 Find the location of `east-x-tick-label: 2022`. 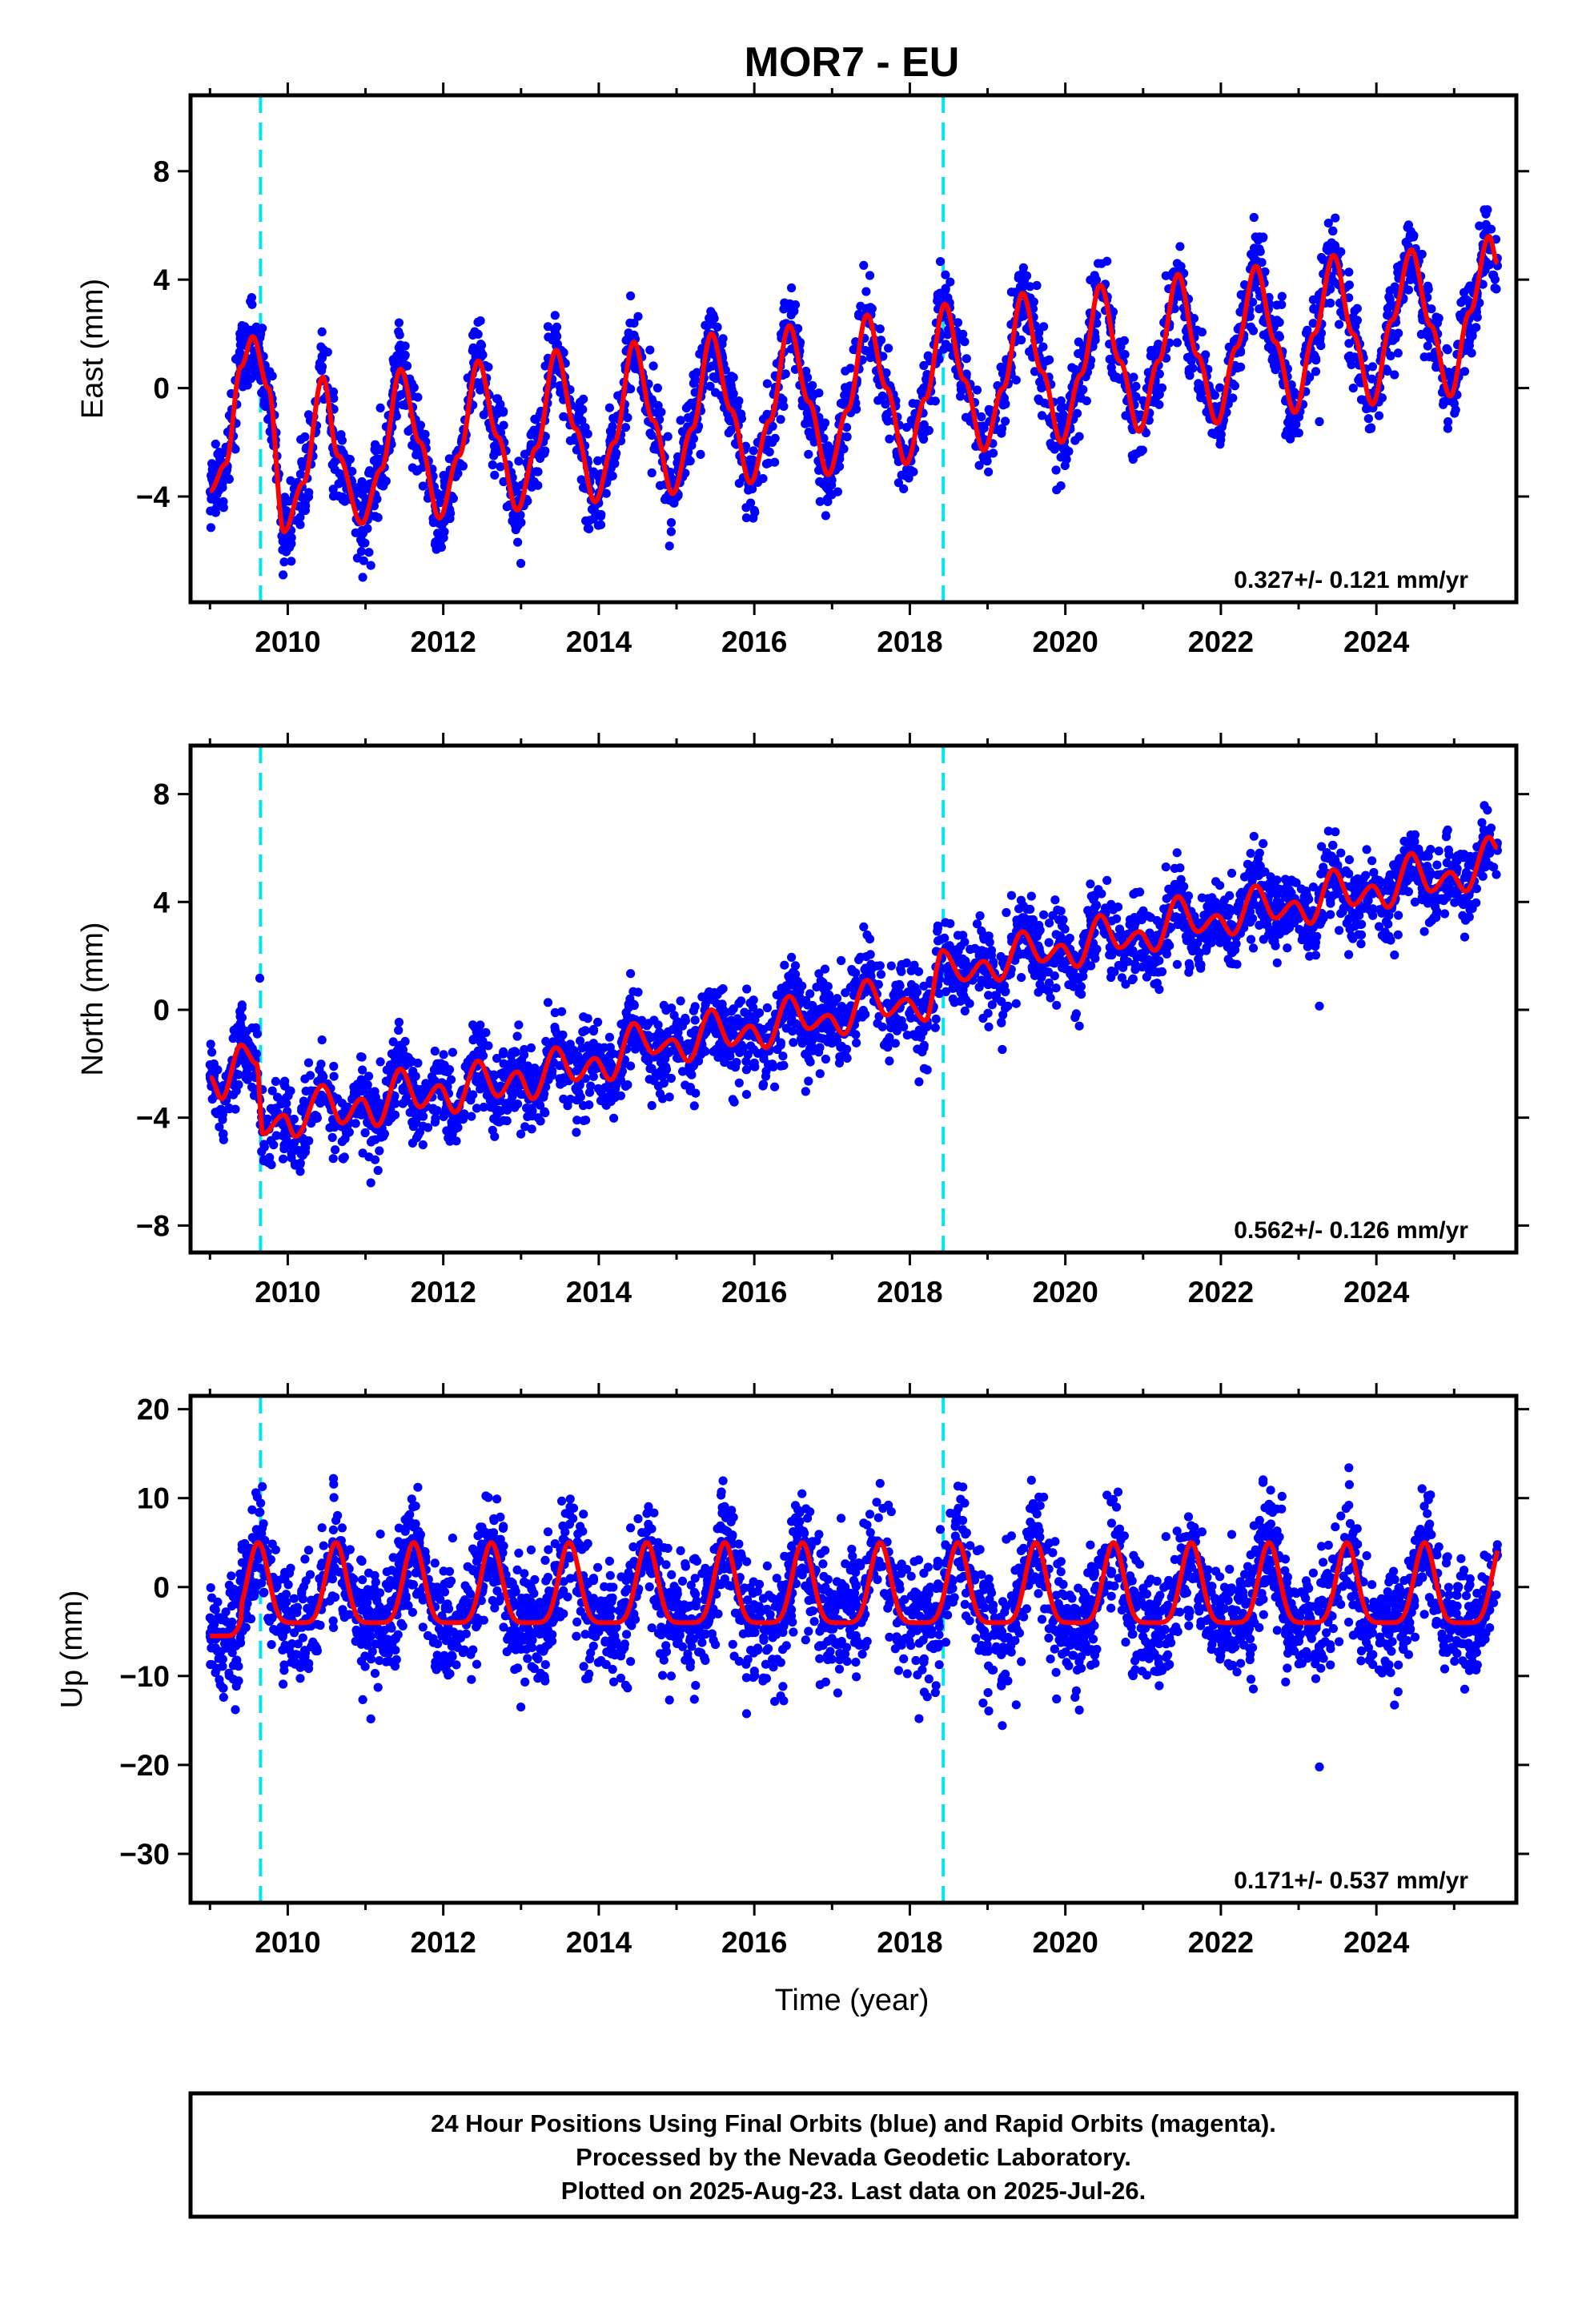

east-x-tick-label: 2022 is located at coordinates (1221, 641).